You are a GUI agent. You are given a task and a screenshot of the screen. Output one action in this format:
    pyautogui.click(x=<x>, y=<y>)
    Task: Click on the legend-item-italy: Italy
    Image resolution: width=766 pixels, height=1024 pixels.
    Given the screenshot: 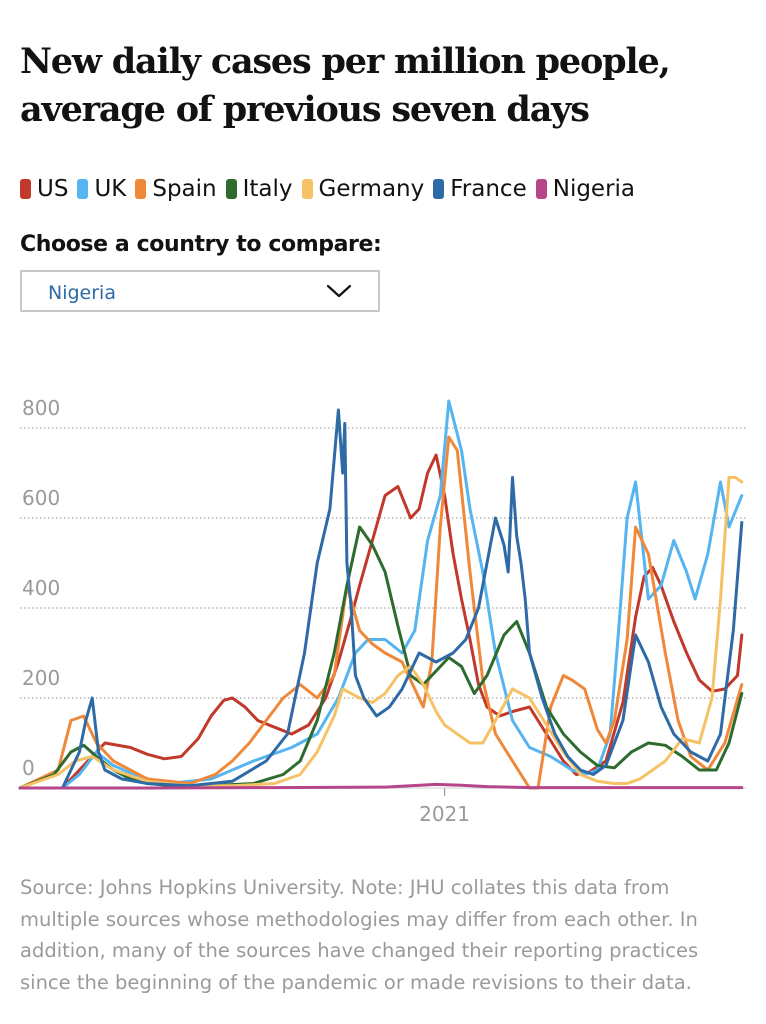 What is the action you would take?
    pyautogui.click(x=259, y=189)
    